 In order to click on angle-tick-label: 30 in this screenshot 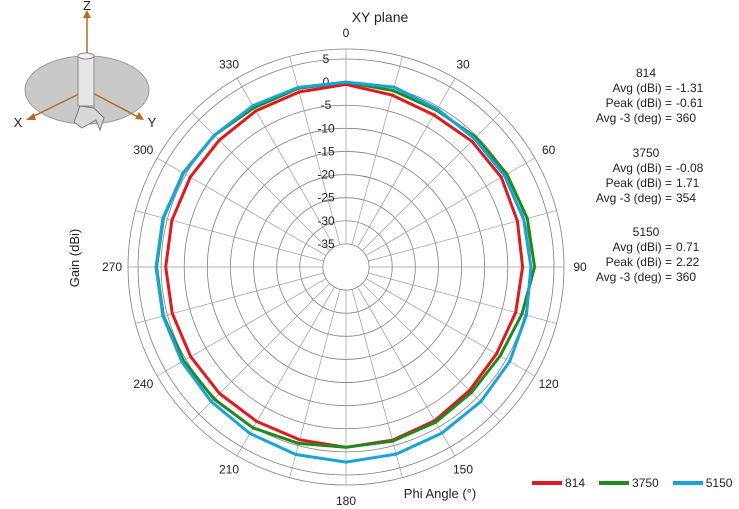, I will do `click(463, 64)`.